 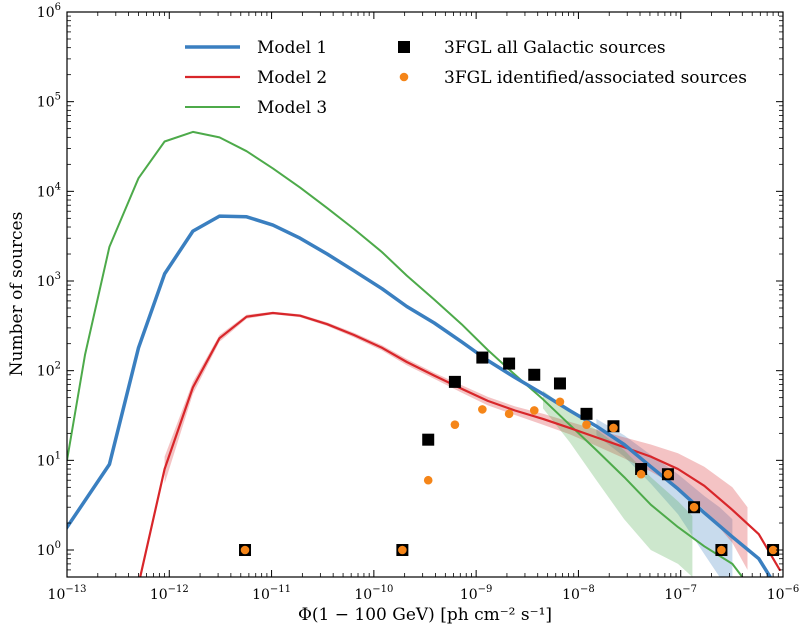 What do you see at coordinates (169, 593) in the screenshot?
I see `x-tick-label: 10⁻¹²` at bounding box center [169, 593].